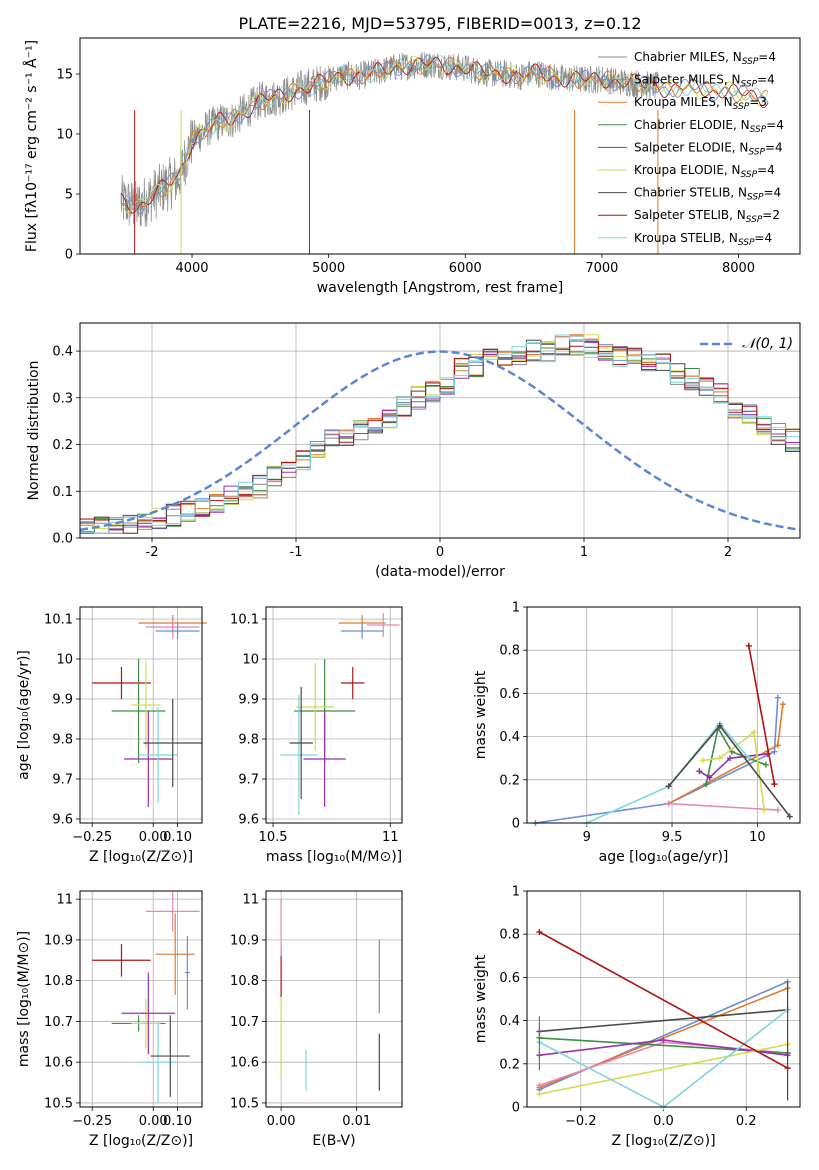  What do you see at coordinates (334, 857) in the screenshot?
I see `x-axis-label: mass [log₁₀(M/M⊙)]` at bounding box center [334, 857].